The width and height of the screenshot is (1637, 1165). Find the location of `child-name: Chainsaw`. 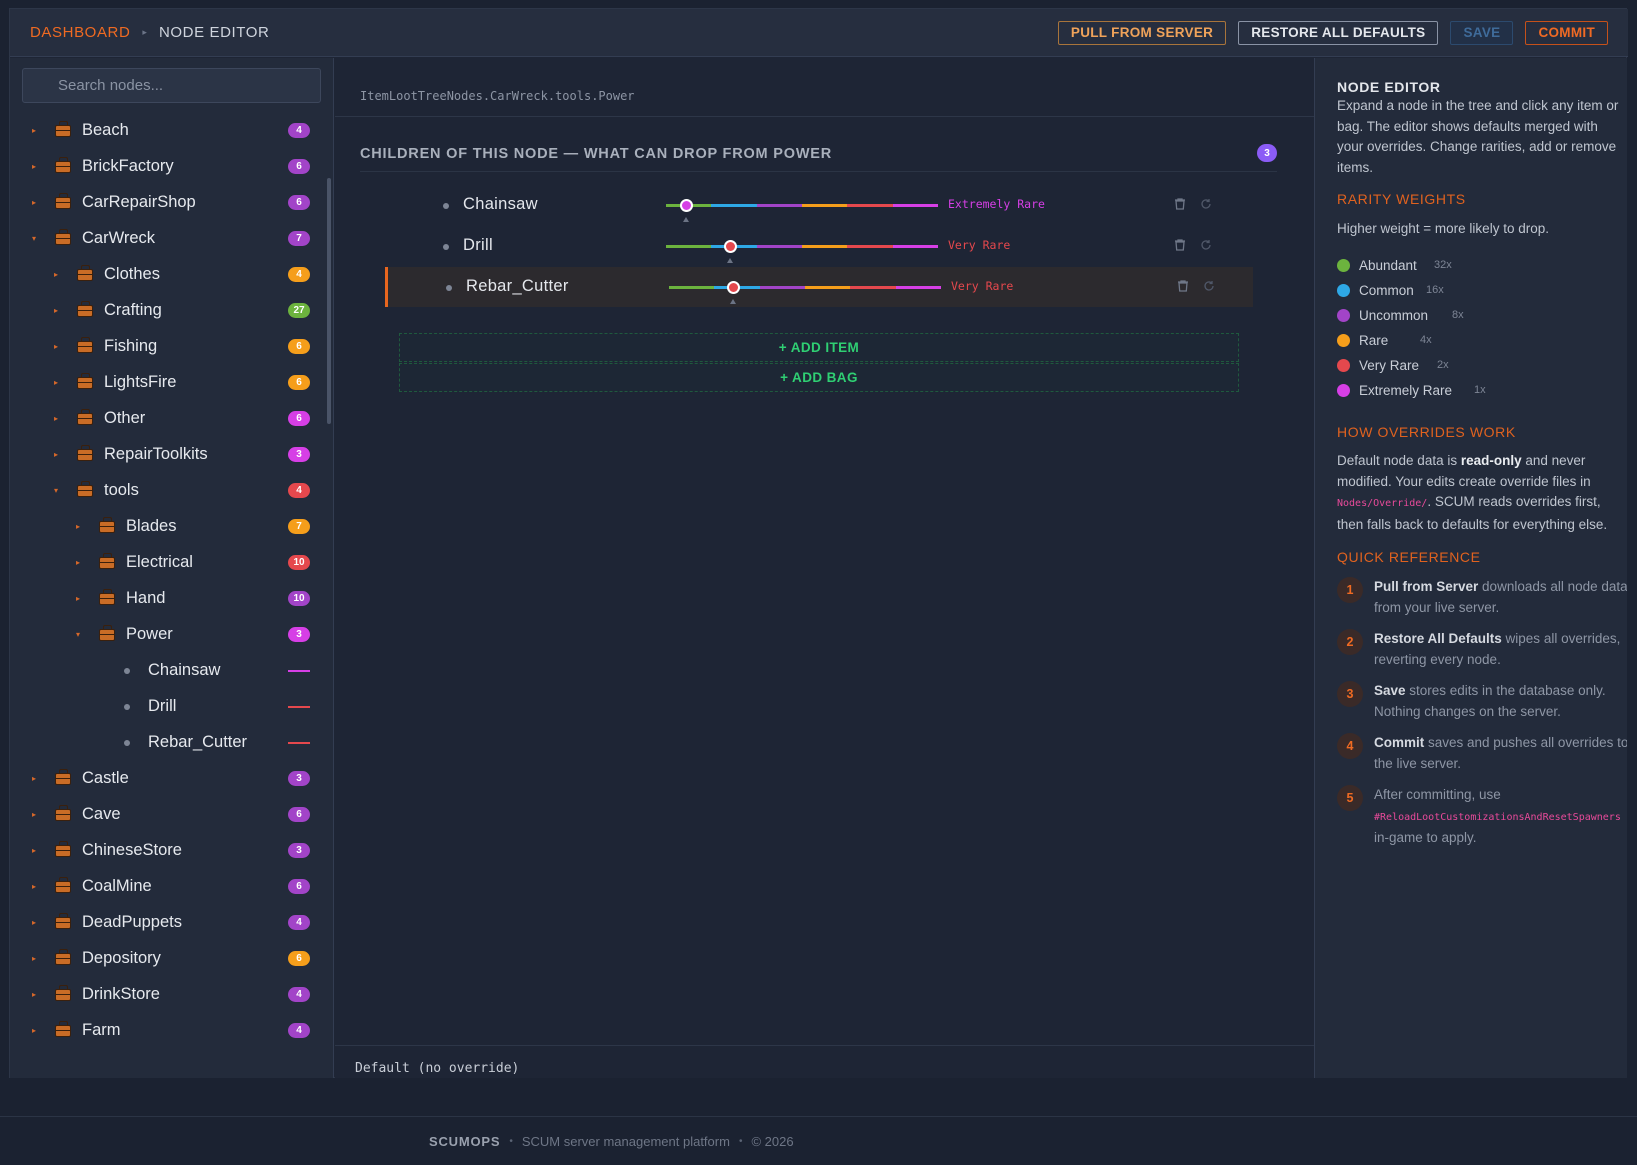

child-name: Chainsaw is located at coordinates (500, 204).